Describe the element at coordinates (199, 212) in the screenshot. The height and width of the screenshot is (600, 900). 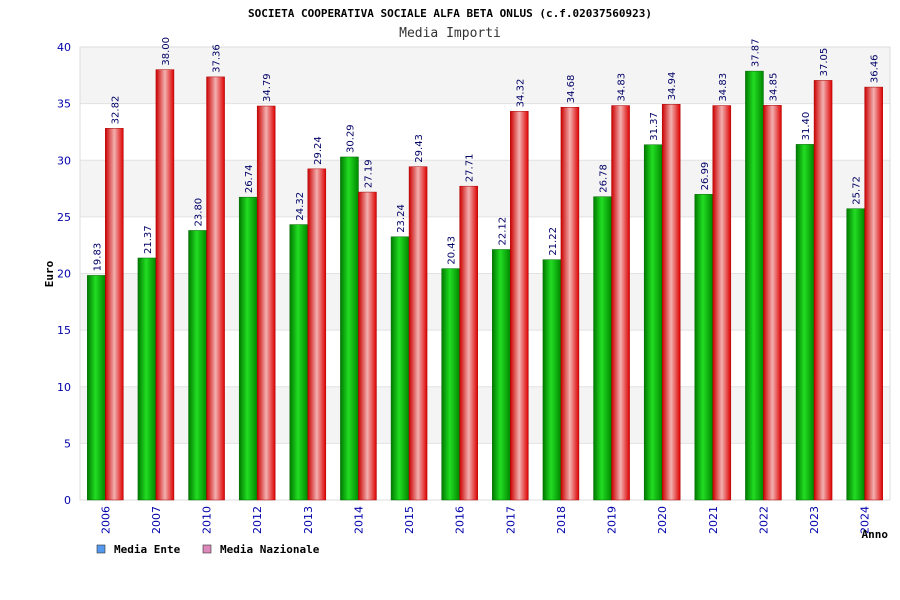
I see `data-label: 23.80` at that location.